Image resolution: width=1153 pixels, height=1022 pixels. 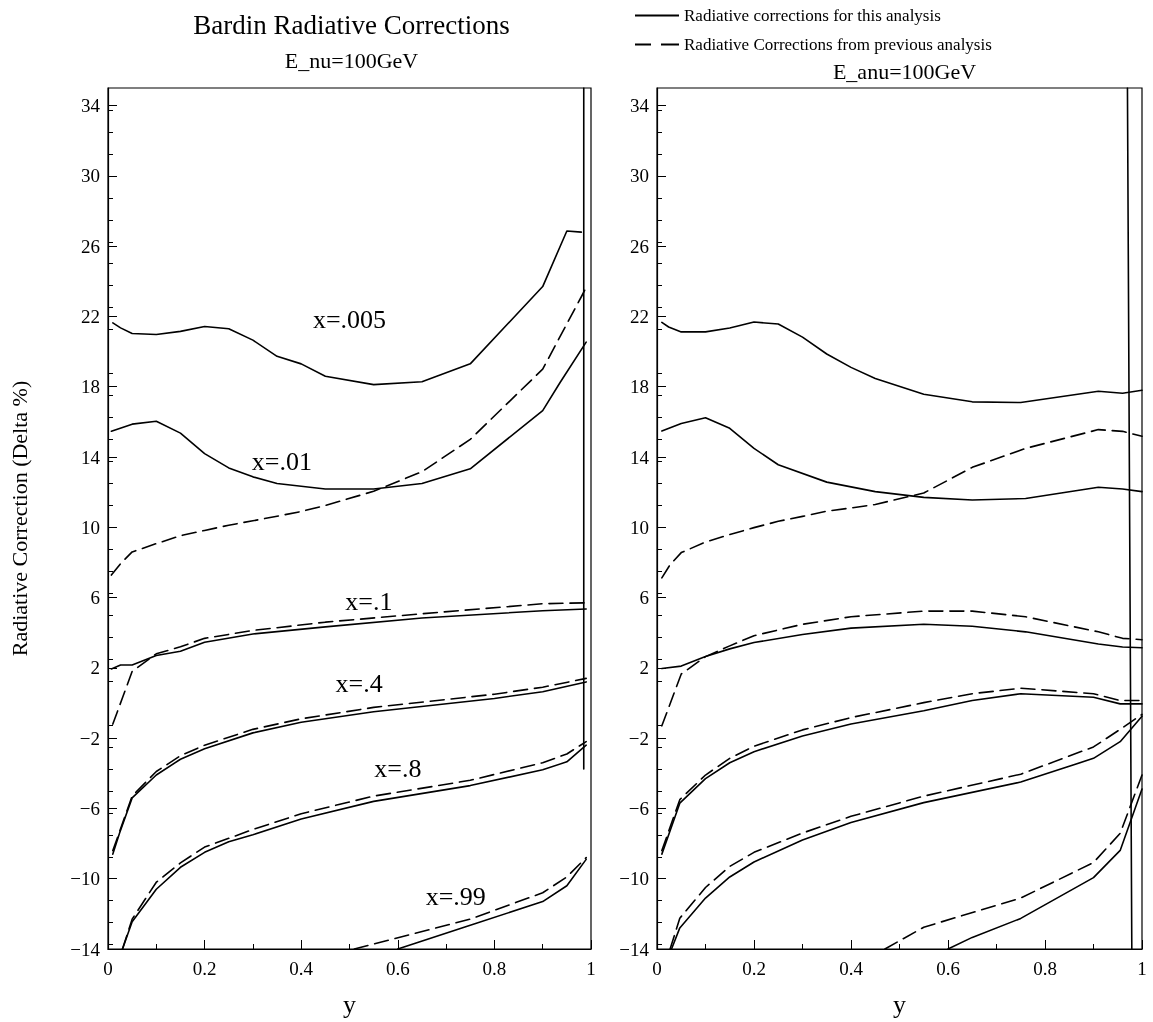 What do you see at coordinates (19, 518) in the screenshot?
I see `y-axis-title: Radiative Correction (Delta %)` at bounding box center [19, 518].